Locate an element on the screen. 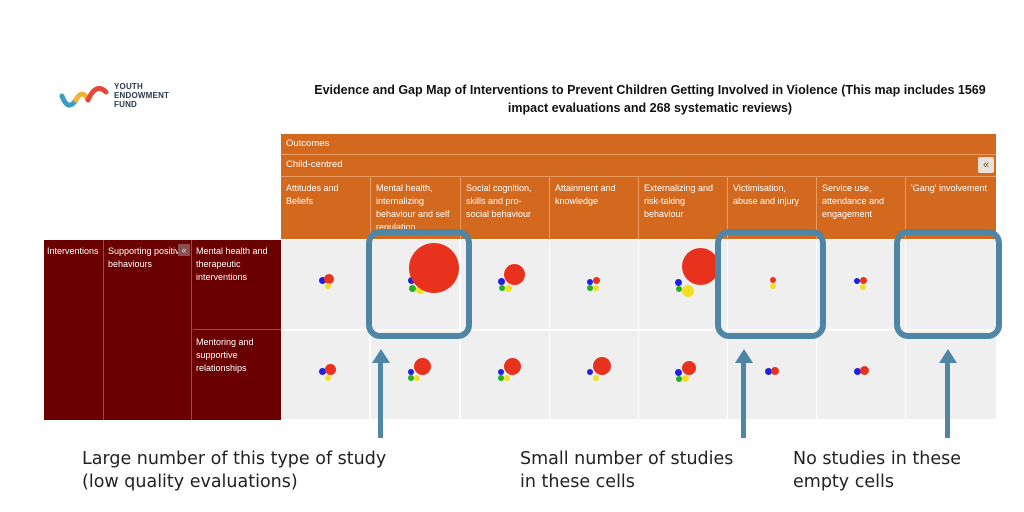  cell-r1-c3 is located at coordinates (505, 284).